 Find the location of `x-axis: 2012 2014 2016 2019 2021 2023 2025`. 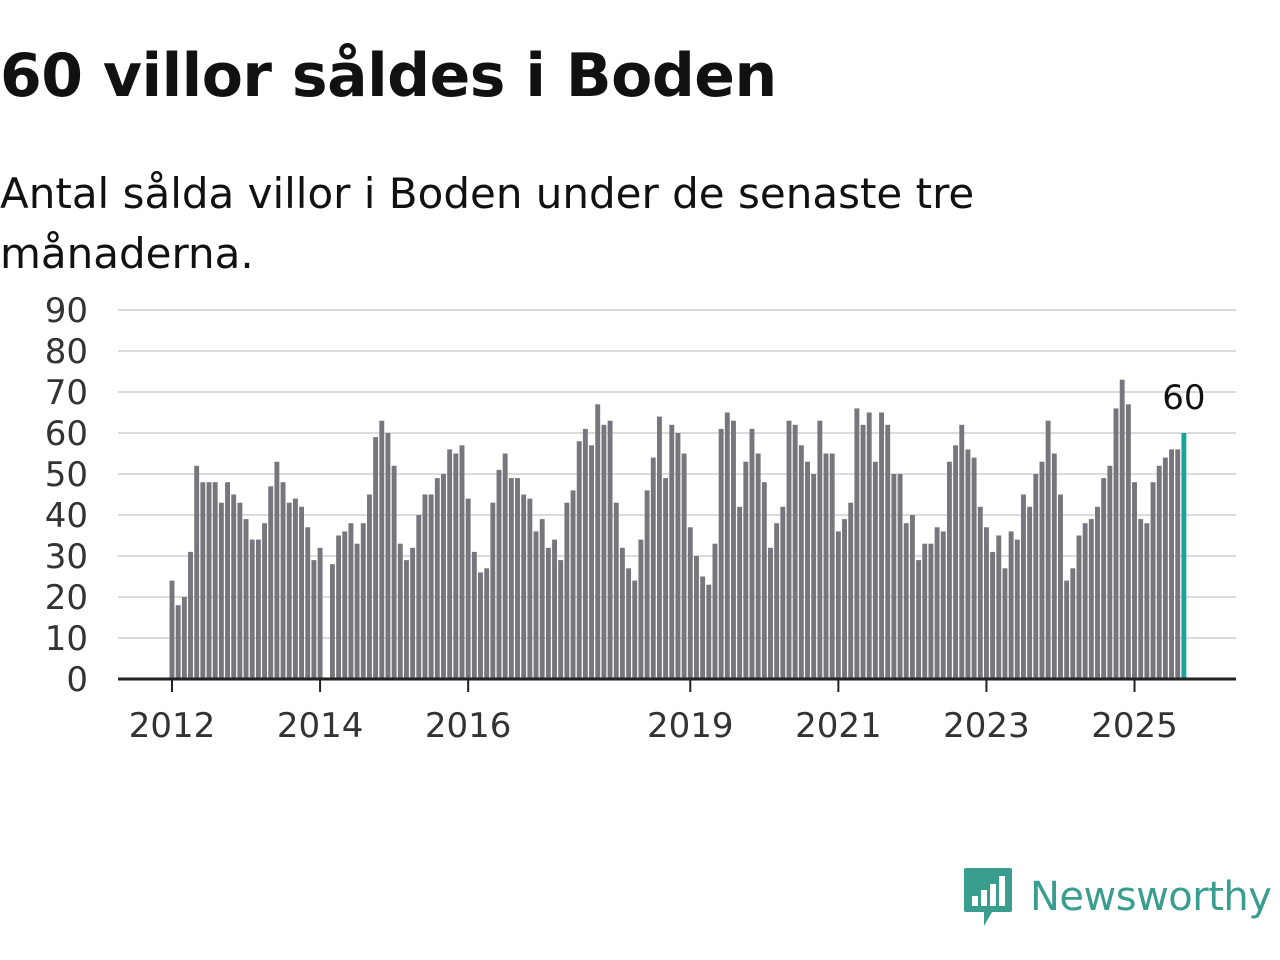

x-axis: 2012 2014 2016 2019 2021 2023 2025 is located at coordinates (677, 711).